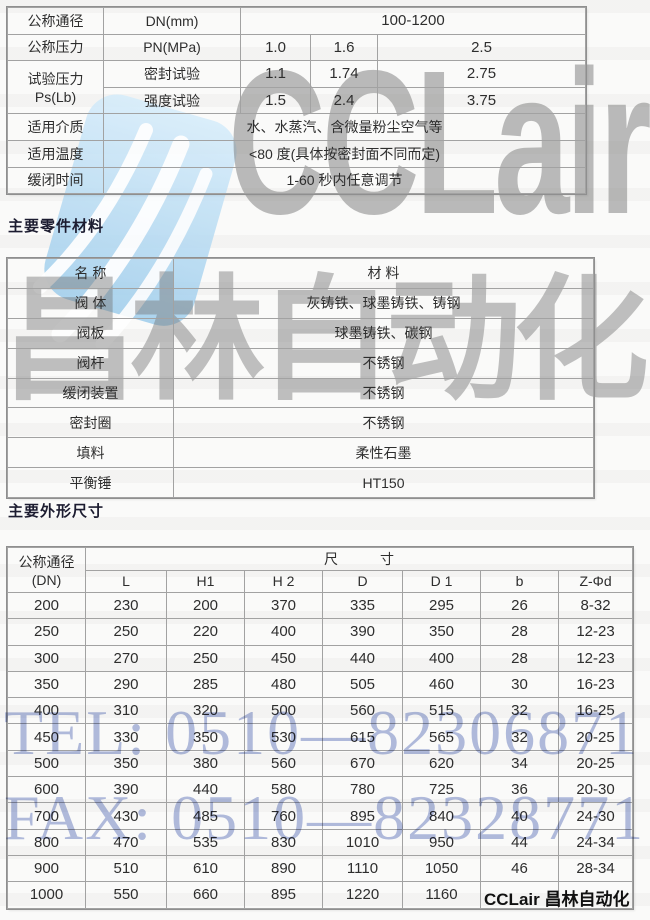  What do you see at coordinates (126, 816) in the screenshot?
I see `dim-cell: 430` at bounding box center [126, 816].